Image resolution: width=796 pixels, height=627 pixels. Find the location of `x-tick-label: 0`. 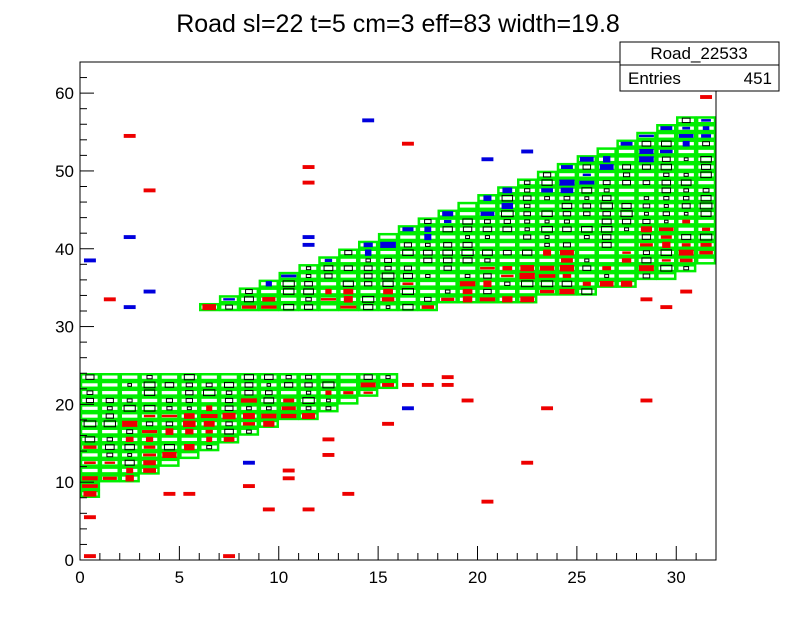

x-tick-label: 0 is located at coordinates (79, 577).